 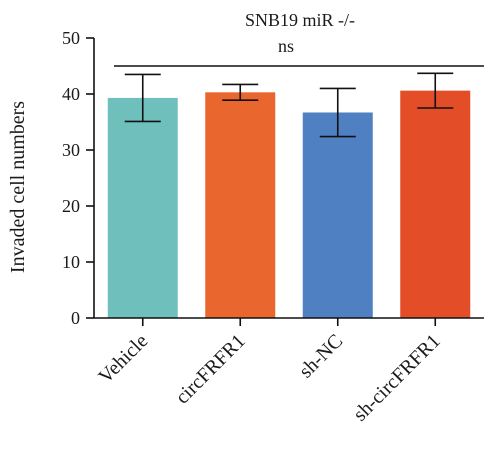 I want to click on y-tick-label: 20, so click(x=71, y=206).